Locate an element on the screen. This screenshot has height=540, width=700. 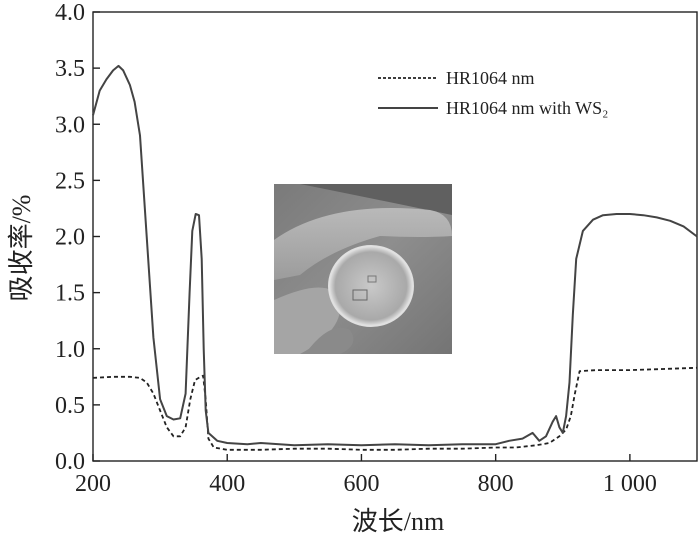
series-line-hr1064 is located at coordinates (395, 408).